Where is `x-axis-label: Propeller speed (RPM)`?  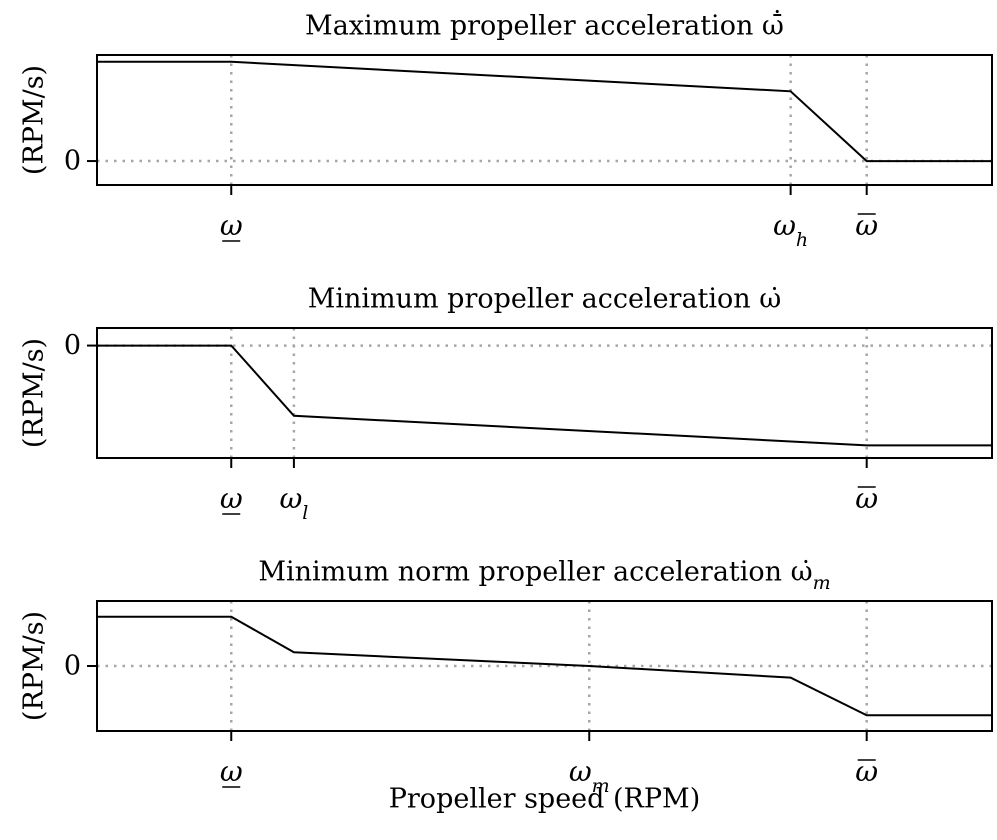 x-axis-label: Propeller speed (RPM) is located at coordinates (545, 799).